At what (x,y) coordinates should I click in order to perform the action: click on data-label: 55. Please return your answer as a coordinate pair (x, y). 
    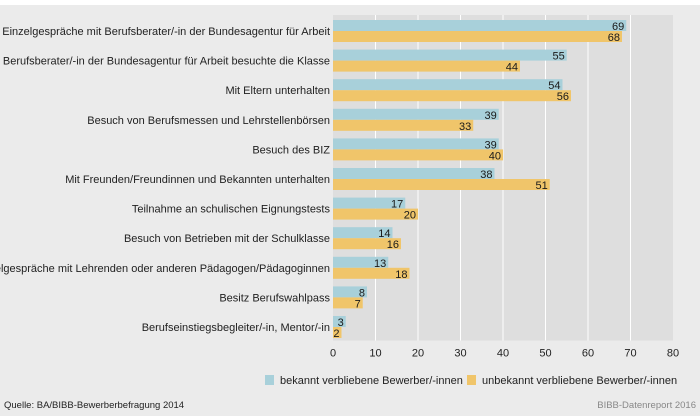
    Looking at the image, I should click on (559, 57).